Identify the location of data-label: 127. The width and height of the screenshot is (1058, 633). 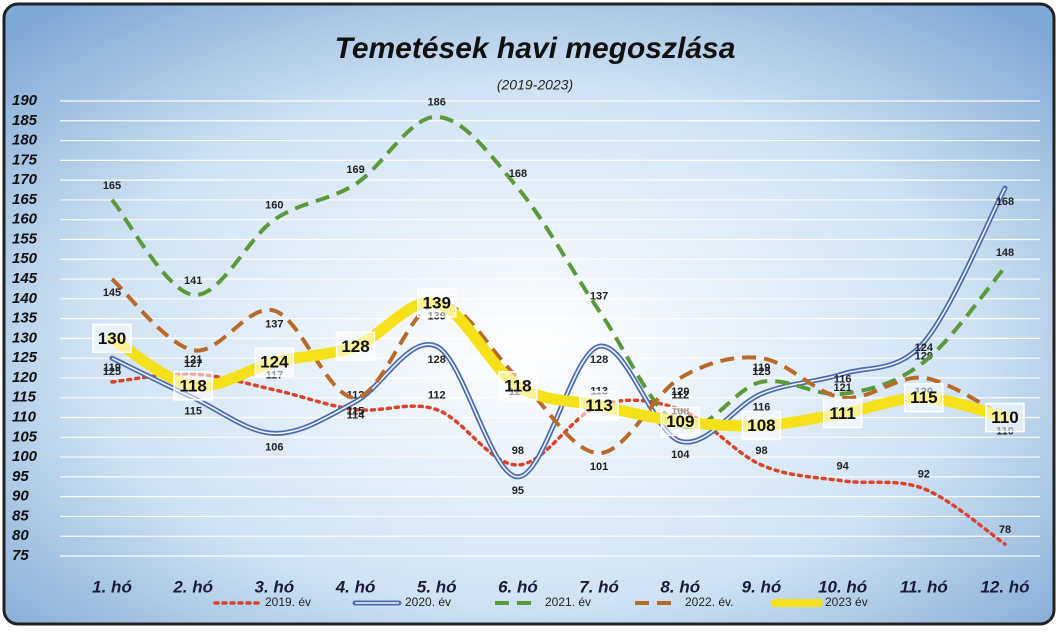
(193, 364).